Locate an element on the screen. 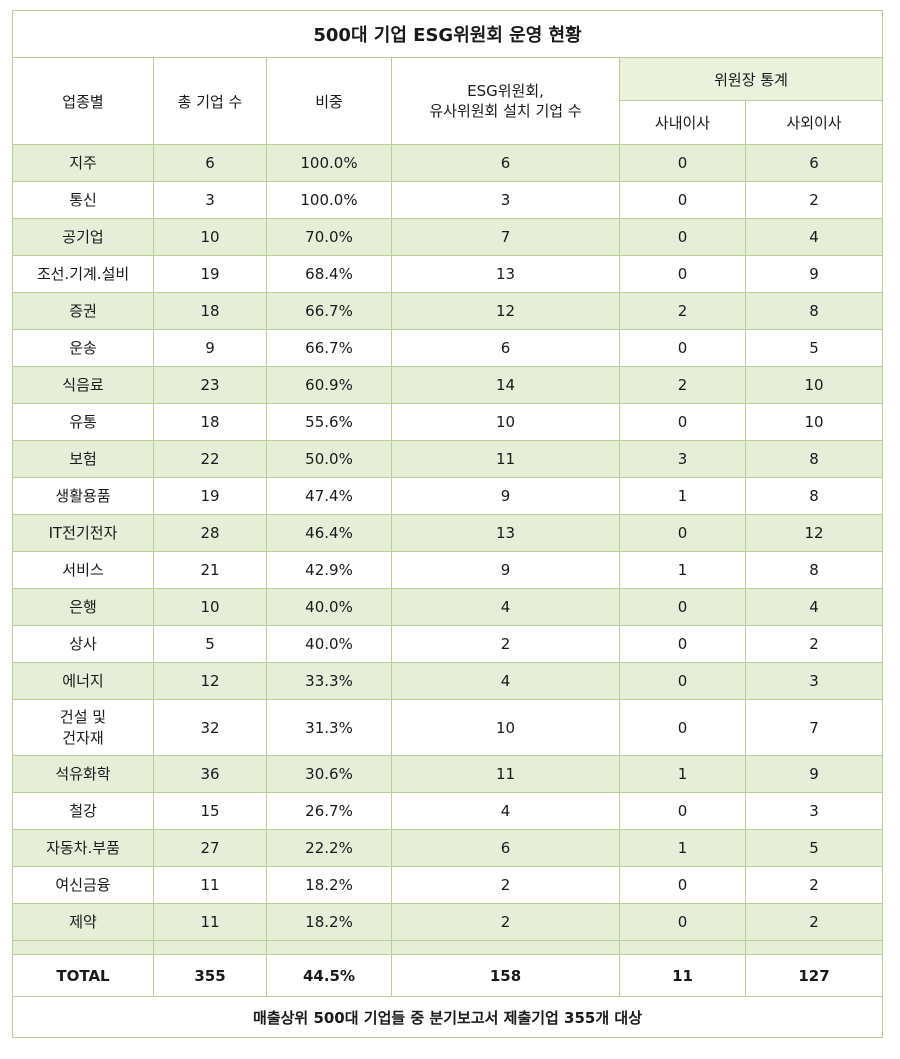 The height and width of the screenshot is (1059, 900). table-row: 은행 10 40.0% 4 0 4 is located at coordinates (448, 607).